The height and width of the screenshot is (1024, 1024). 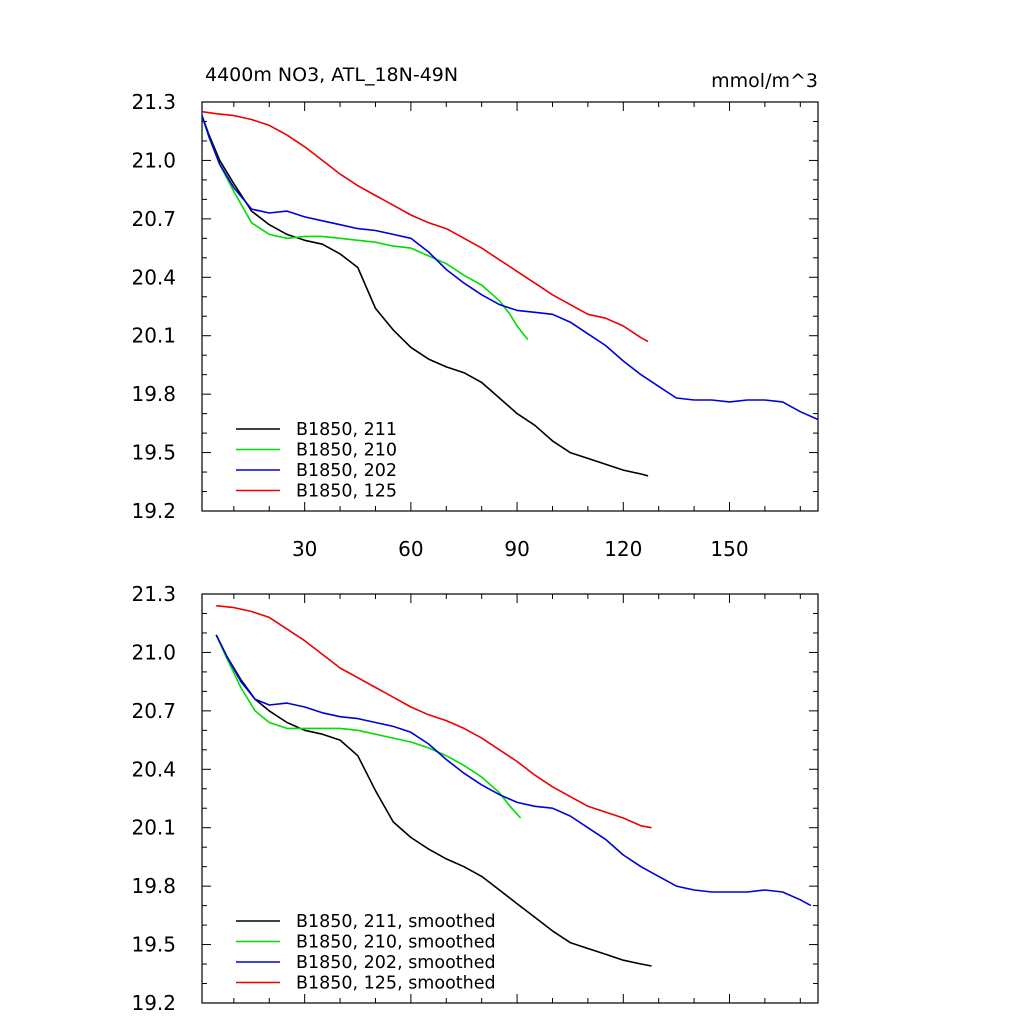 I want to click on legend-label: B1850, 211, smoothed, so click(x=396, y=922).